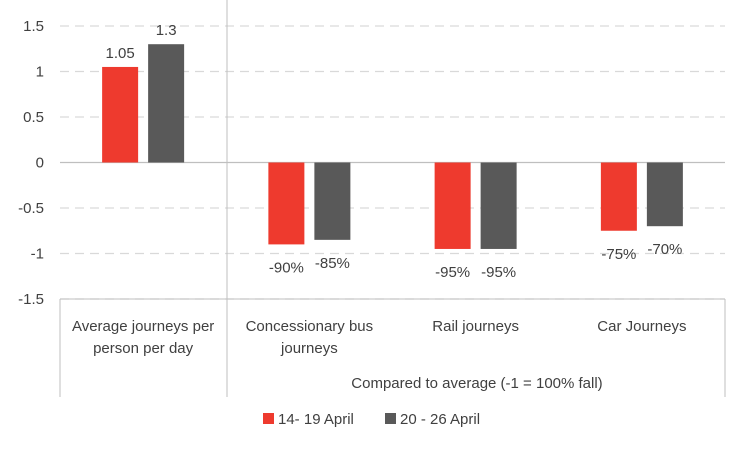 The width and height of the screenshot is (750, 454). Describe the element at coordinates (31, 208) in the screenshot. I see `y-tick-label: -0.5` at that location.